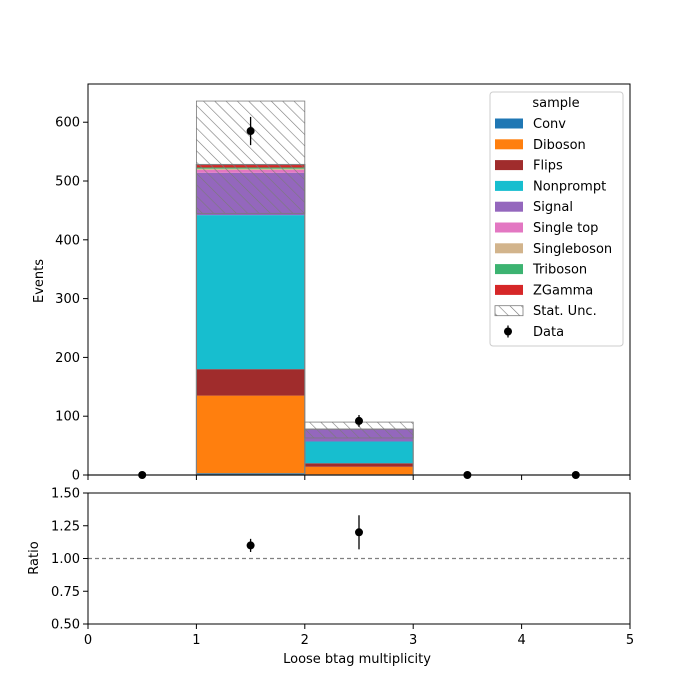 This screenshot has height=700, width=700. I want to click on ratio-y-tick-label-3: 1.25, so click(65, 526).